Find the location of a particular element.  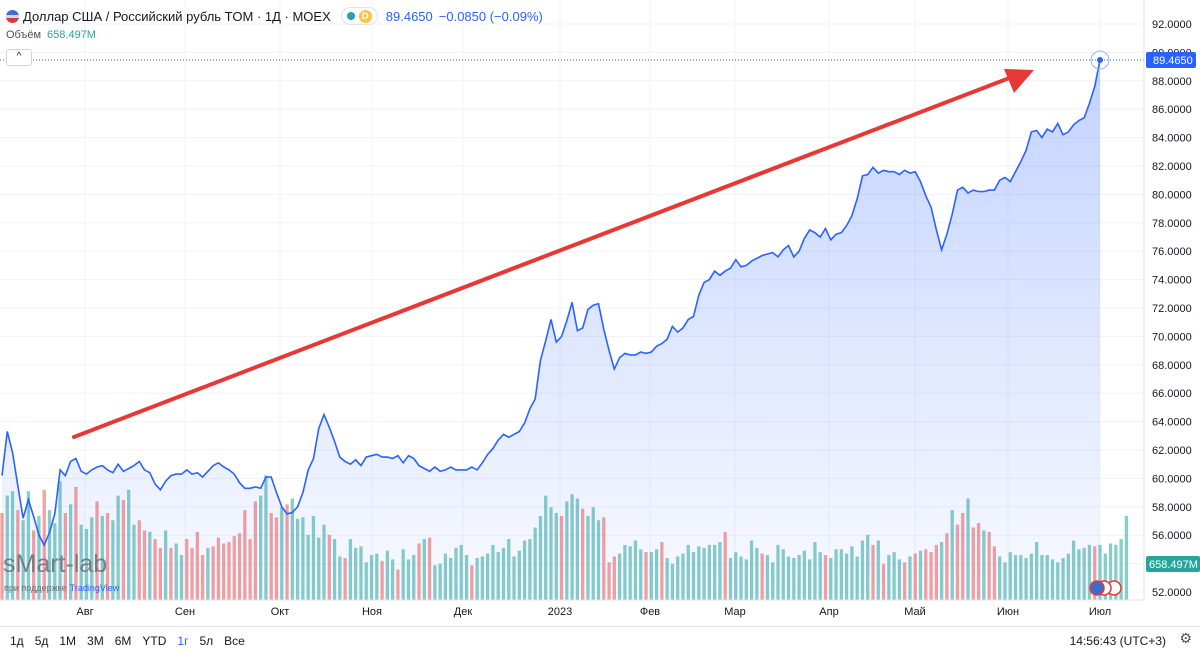

range-3М: 3М is located at coordinates (95, 641).